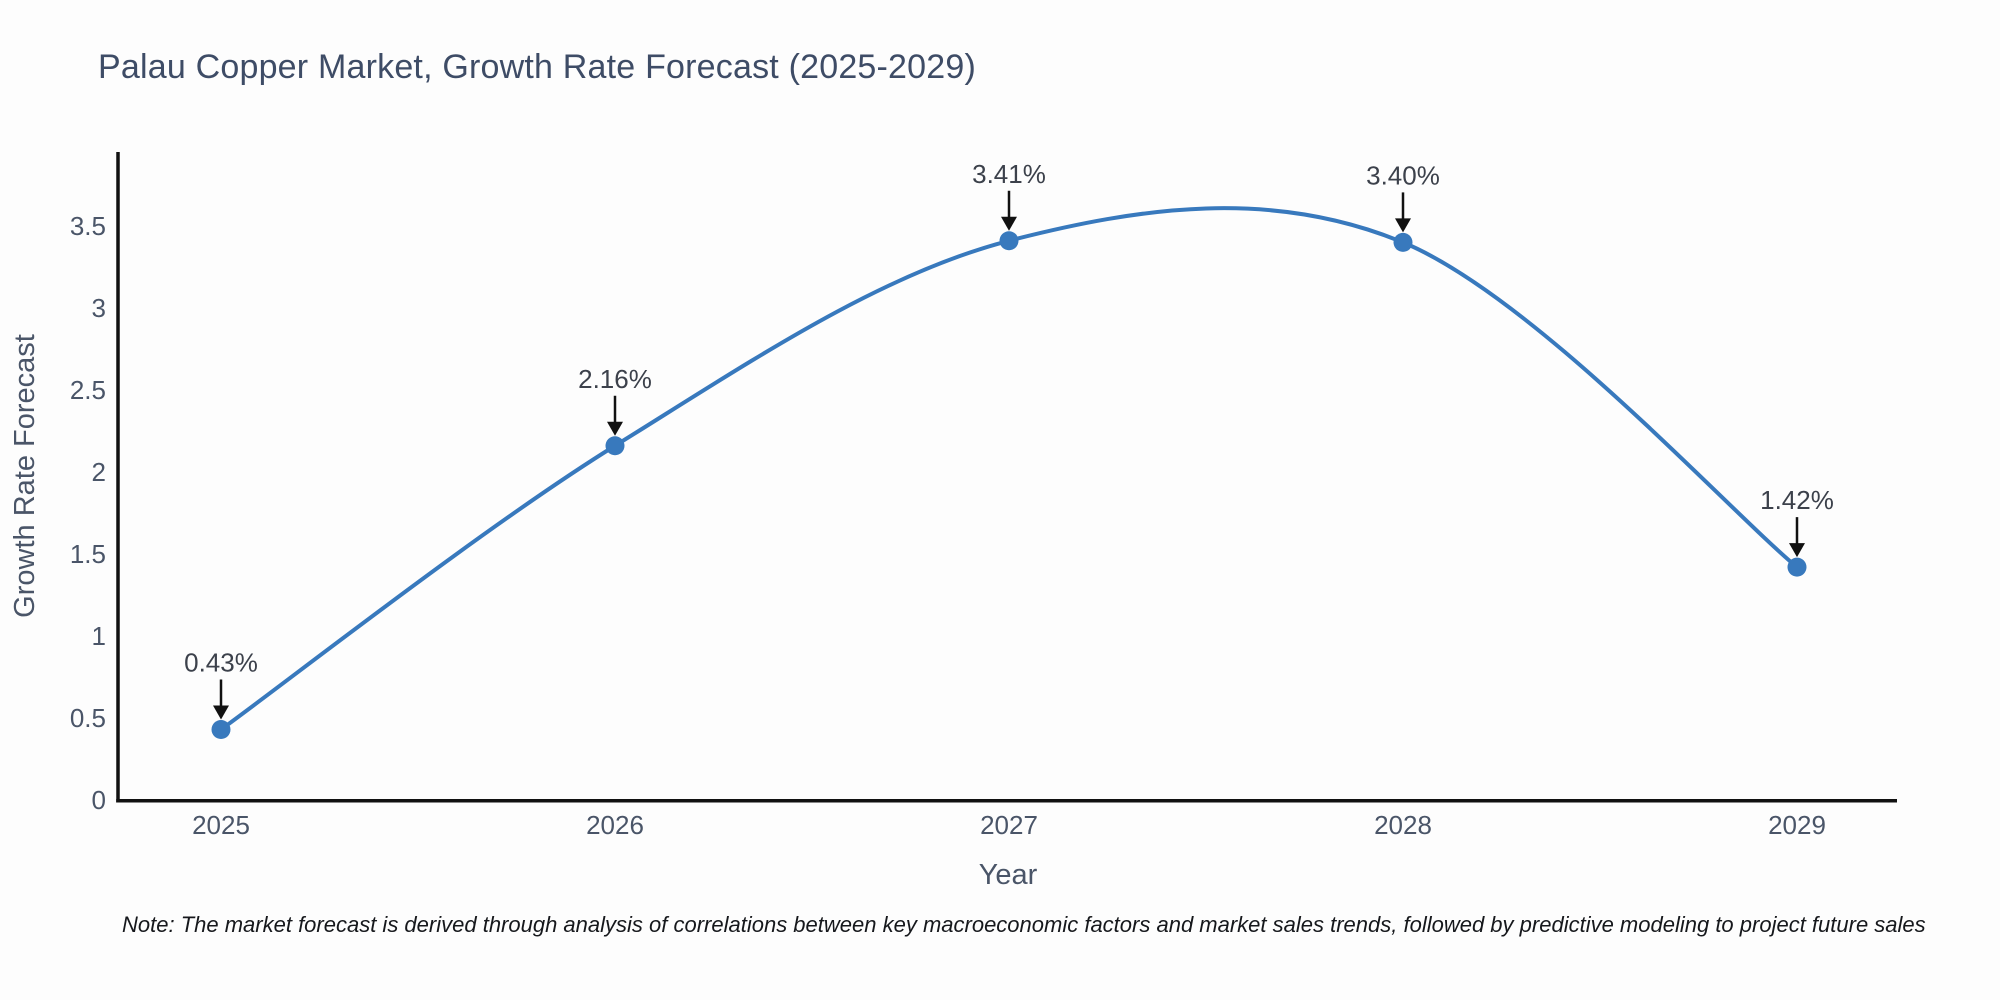  Describe the element at coordinates (1403, 175) in the screenshot. I see `annotation-value-label: 3.40%` at that location.